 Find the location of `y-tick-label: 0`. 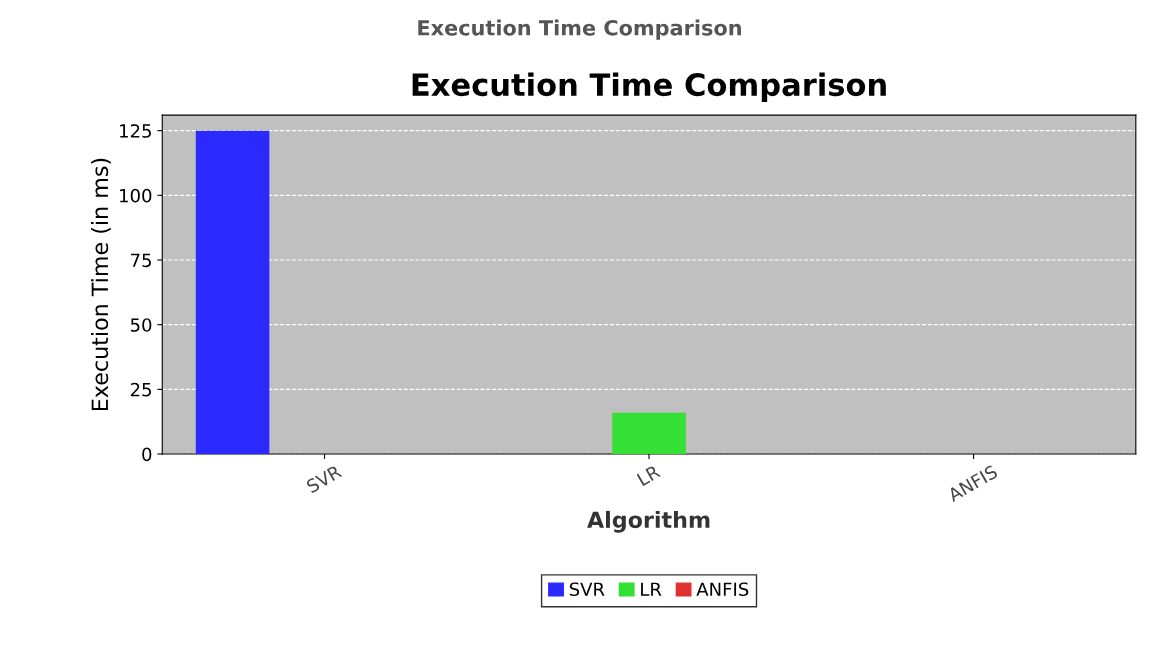

y-tick-label: 0 is located at coordinates (147, 454).